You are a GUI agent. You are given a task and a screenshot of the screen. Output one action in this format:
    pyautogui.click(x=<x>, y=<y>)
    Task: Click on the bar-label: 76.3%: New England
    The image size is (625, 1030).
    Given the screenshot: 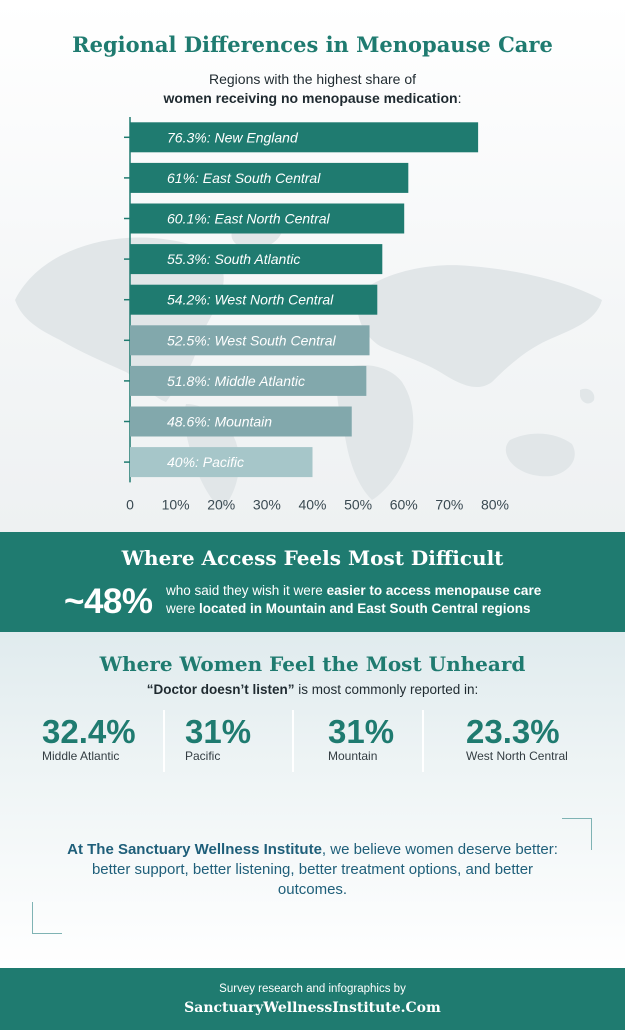 What is the action you would take?
    pyautogui.click(x=233, y=137)
    